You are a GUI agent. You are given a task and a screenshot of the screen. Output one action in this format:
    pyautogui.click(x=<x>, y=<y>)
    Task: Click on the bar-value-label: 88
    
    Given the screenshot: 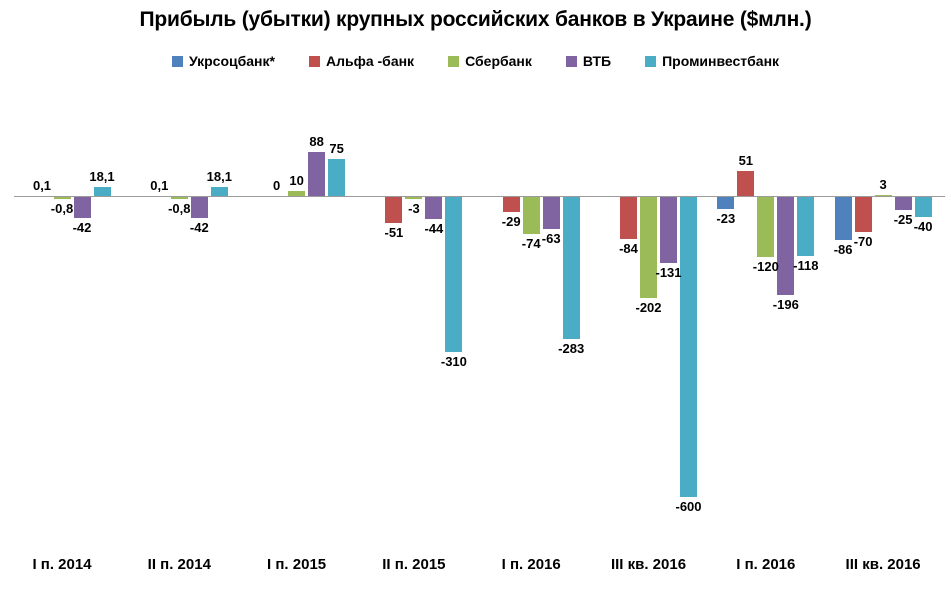 What is the action you would take?
    pyautogui.click(x=316, y=141)
    